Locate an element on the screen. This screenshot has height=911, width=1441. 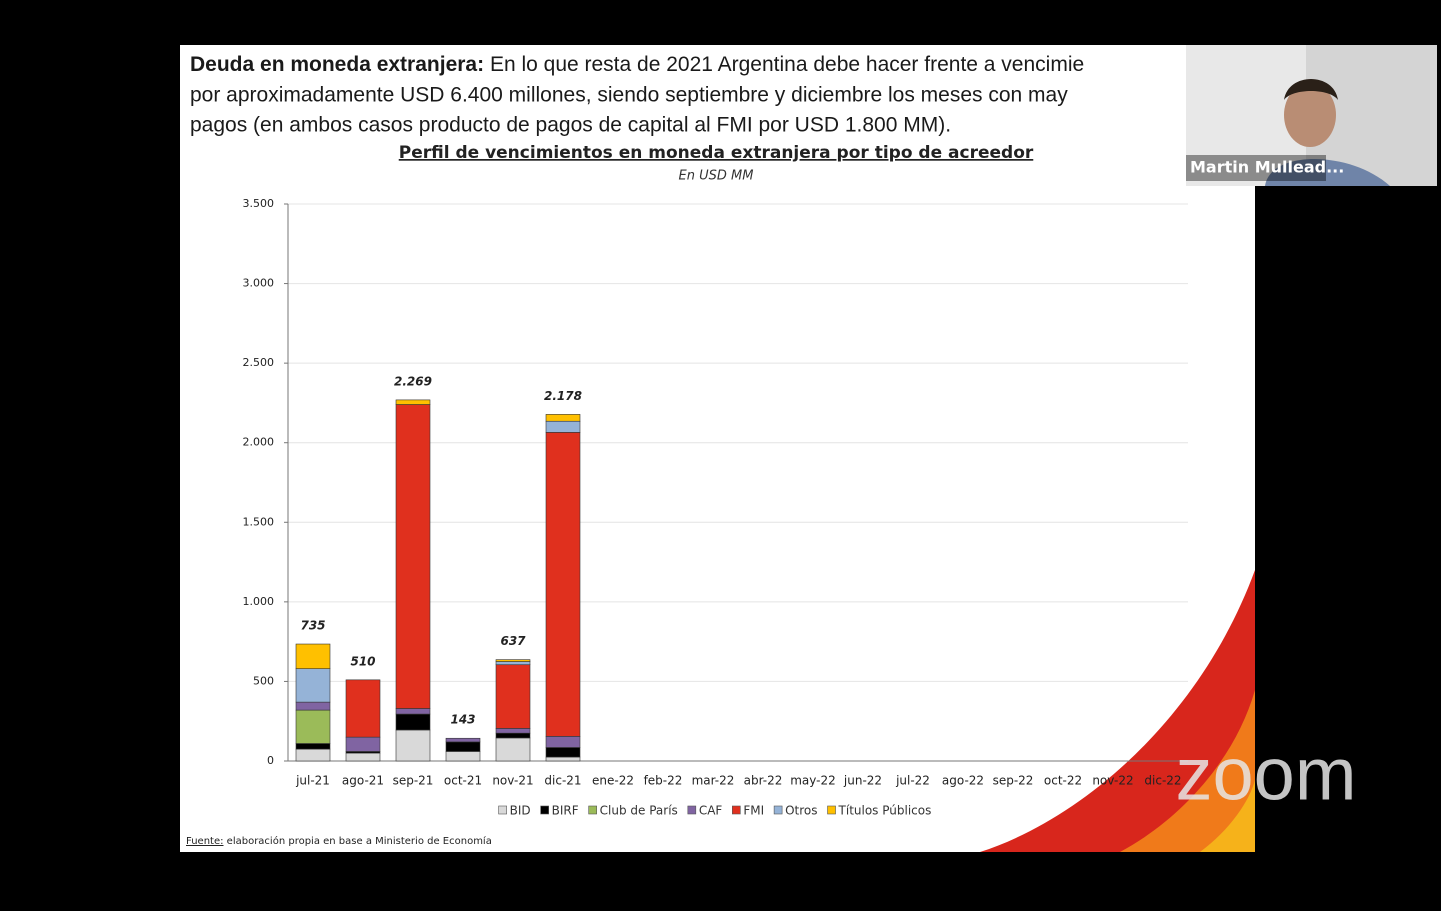
total-label: 2.178 is located at coordinates (563, 396).